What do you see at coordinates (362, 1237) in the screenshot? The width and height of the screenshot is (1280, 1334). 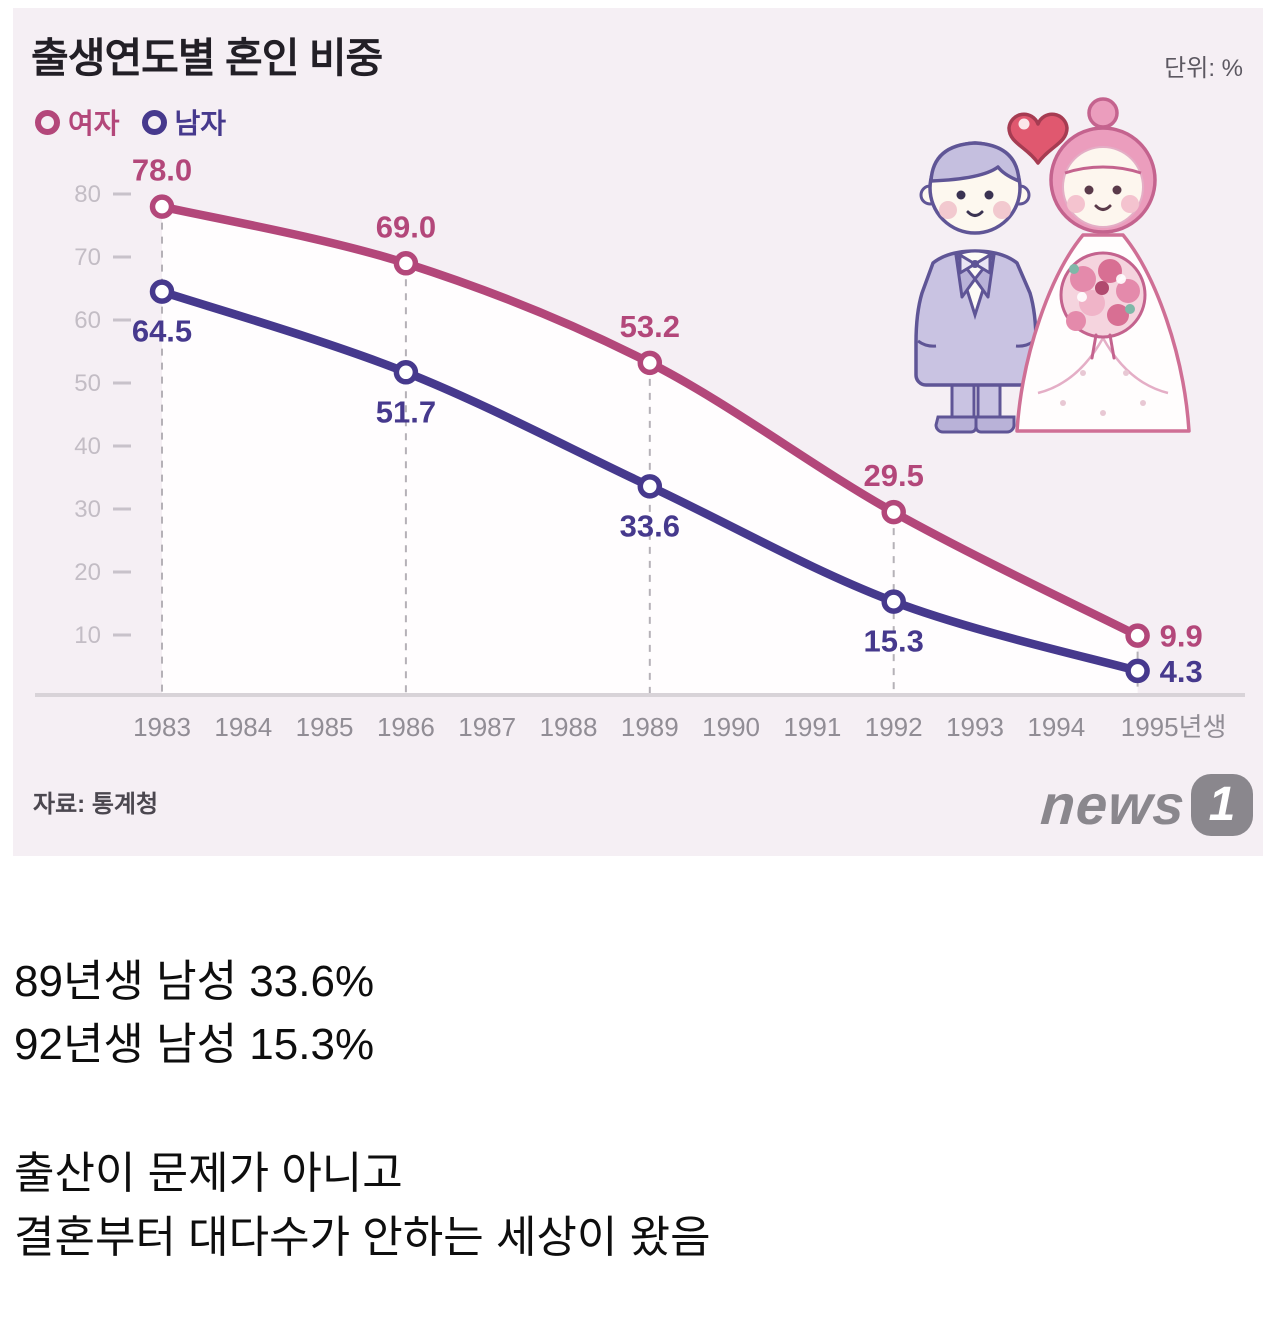 I see `caption-line: 결혼부터 대다수가 안하는 세상이 왔음` at bounding box center [362, 1237].